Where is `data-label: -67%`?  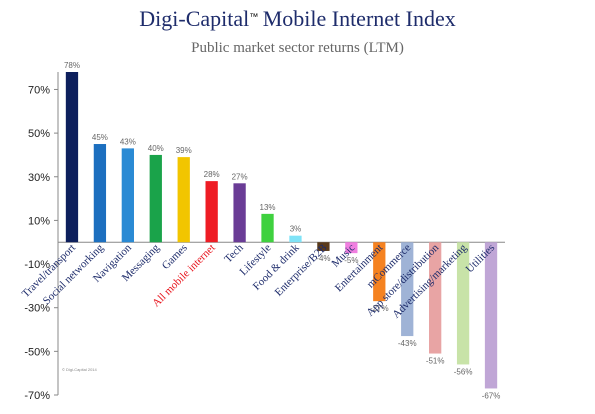 data-label: -67% is located at coordinates (491, 395).